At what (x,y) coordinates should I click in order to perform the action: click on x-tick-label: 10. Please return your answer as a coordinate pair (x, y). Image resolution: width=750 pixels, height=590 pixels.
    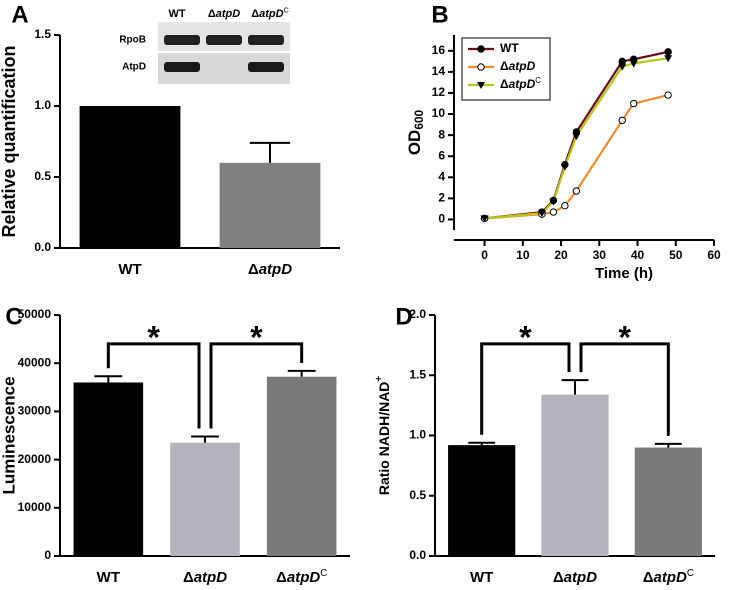
    Looking at the image, I should click on (523, 255).